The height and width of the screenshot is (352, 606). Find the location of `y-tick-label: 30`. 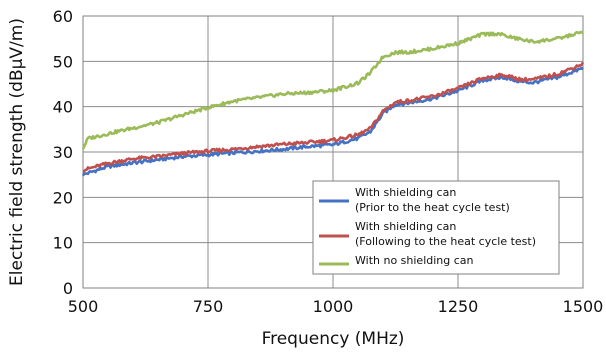

y-tick-label: 30 is located at coordinates (63, 152).